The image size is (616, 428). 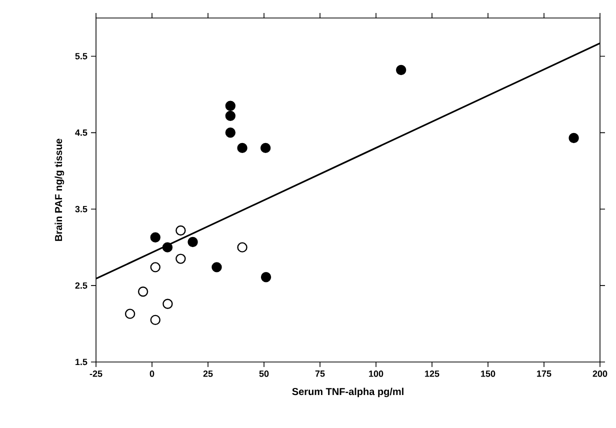 I want to click on x-tick-label: 150, so click(x=488, y=373).